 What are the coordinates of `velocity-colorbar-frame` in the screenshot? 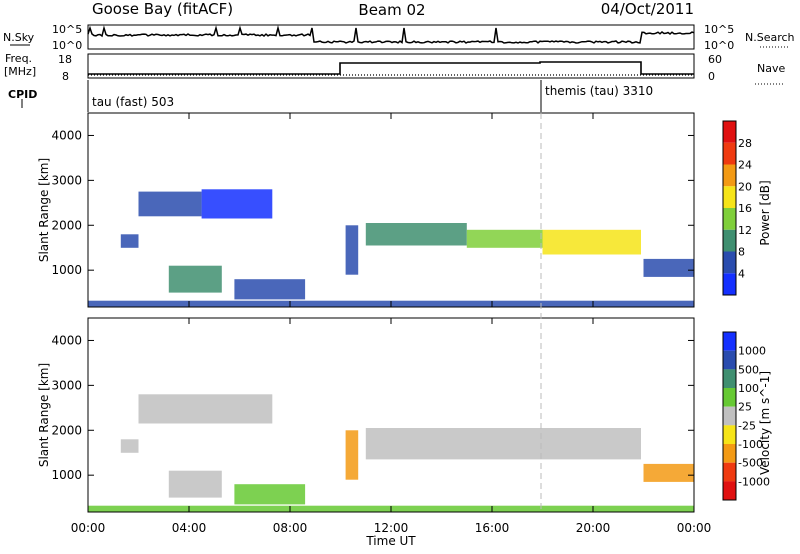 It's located at (729, 416).